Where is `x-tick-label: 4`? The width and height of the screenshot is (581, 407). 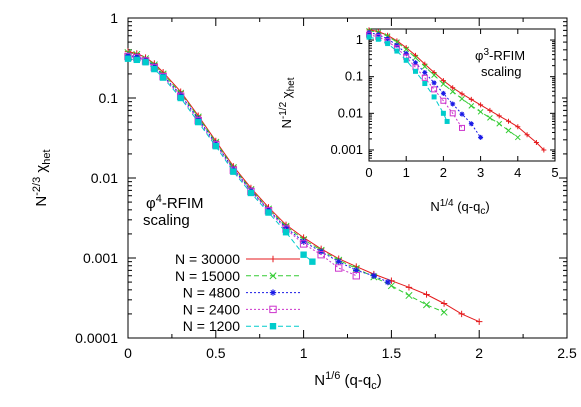
x-tick-label: 4 is located at coordinates (517, 172).